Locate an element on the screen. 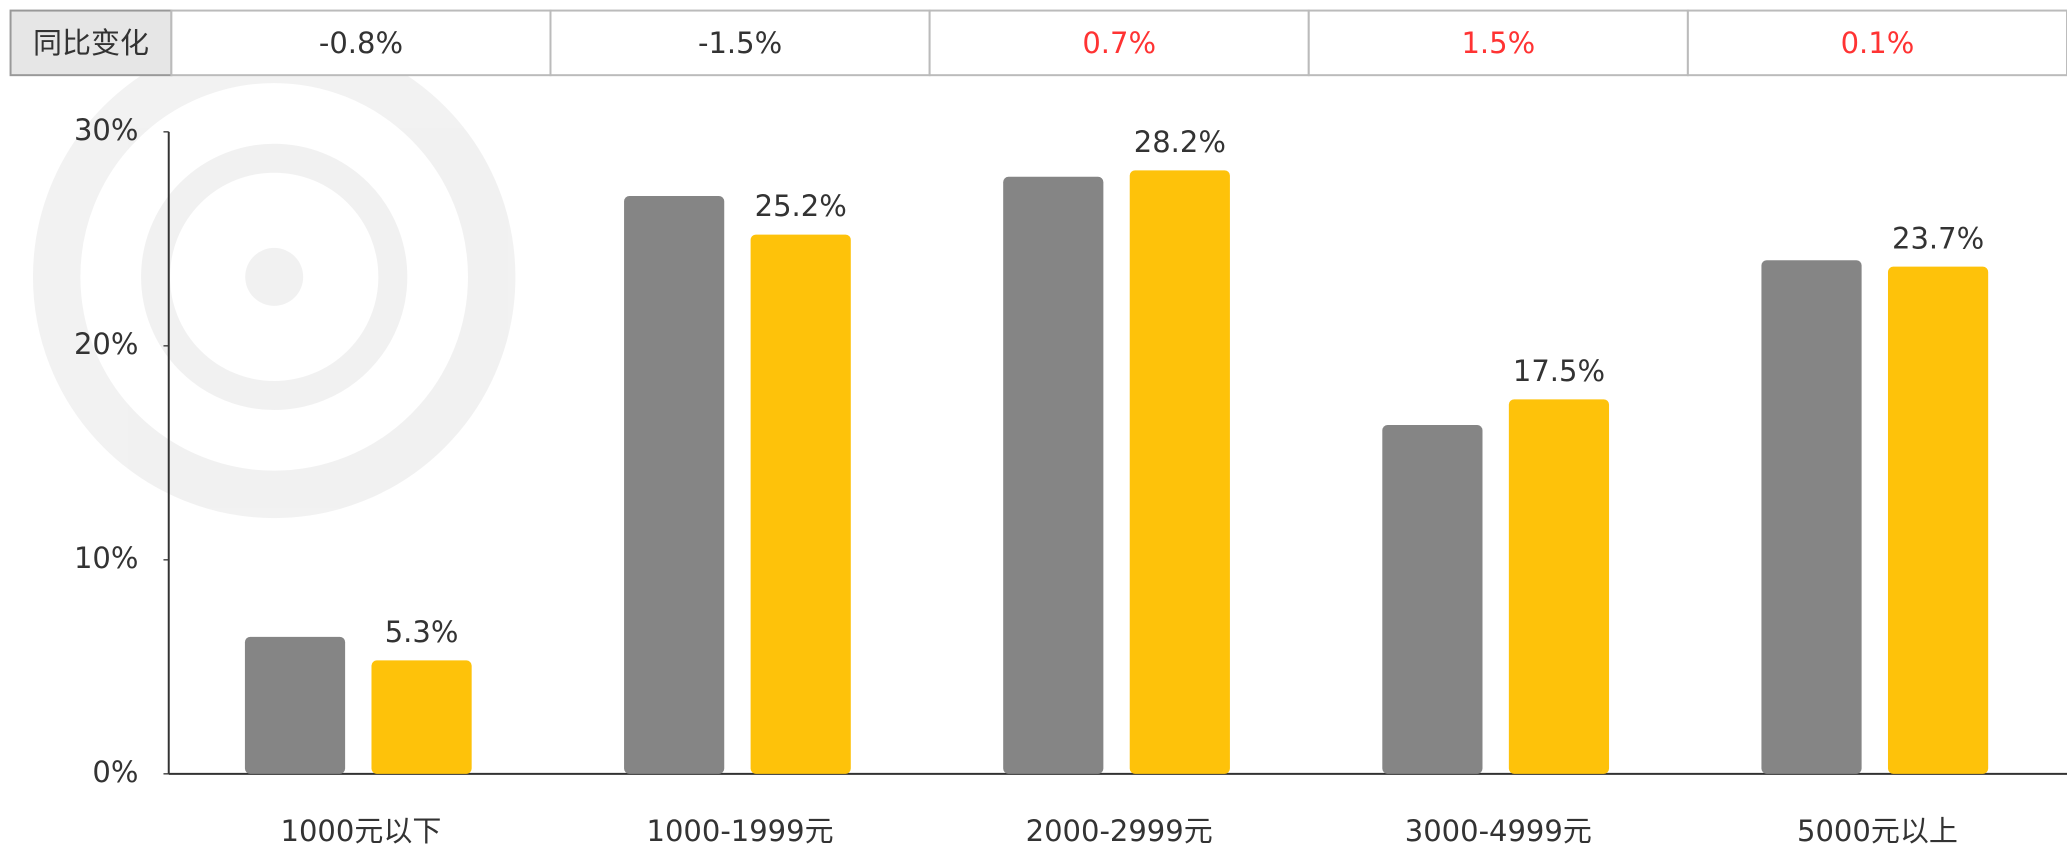 The width and height of the screenshot is (2067, 849). change-value: -1.5% is located at coordinates (740, 43).